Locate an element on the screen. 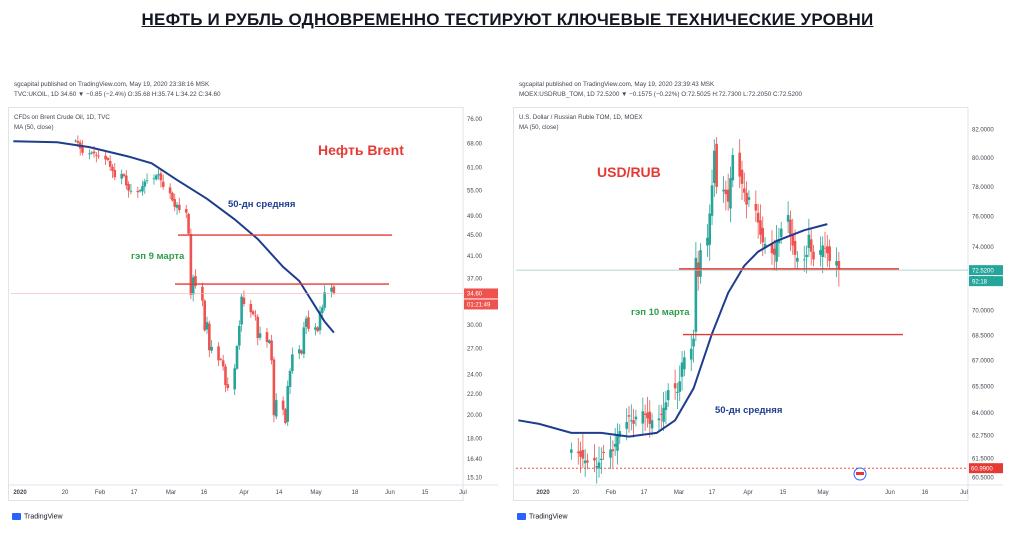  last-price-tag is located at coordinates (986, 270).